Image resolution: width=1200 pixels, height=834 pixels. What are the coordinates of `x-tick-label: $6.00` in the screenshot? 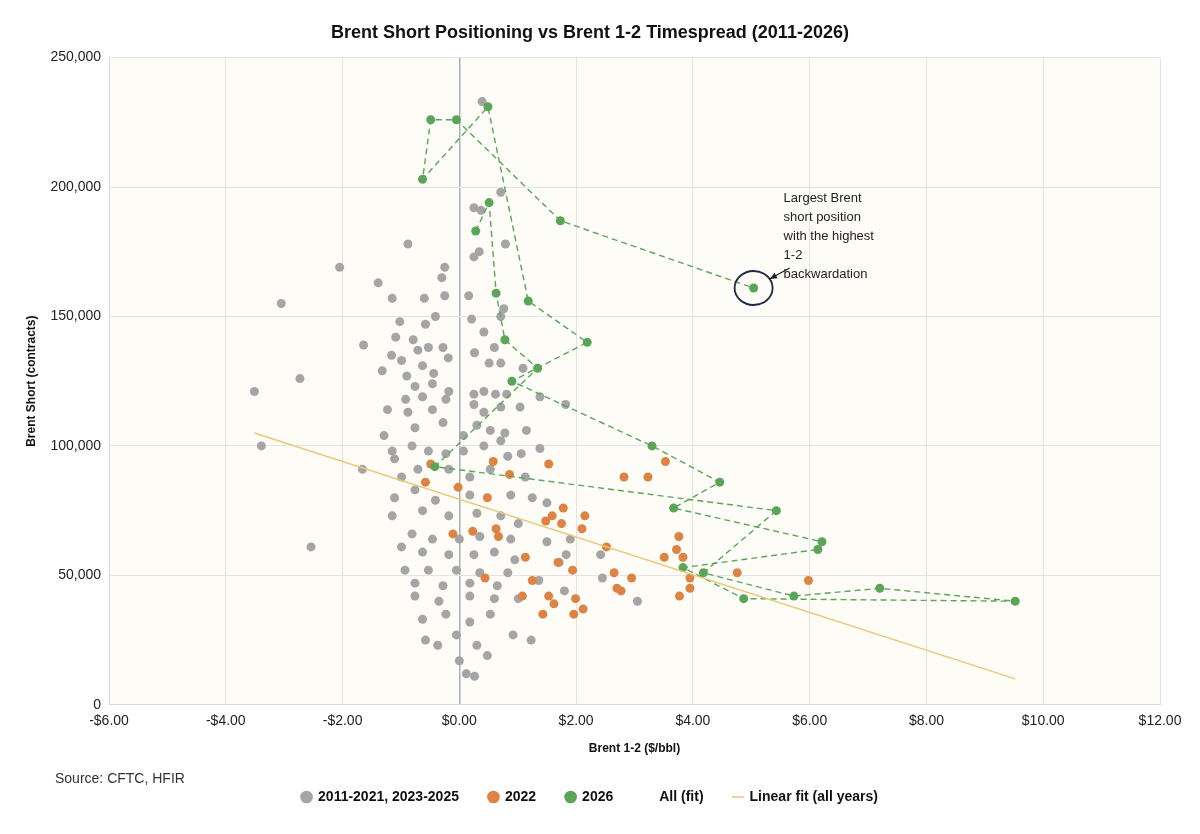 It's located at (810, 720).